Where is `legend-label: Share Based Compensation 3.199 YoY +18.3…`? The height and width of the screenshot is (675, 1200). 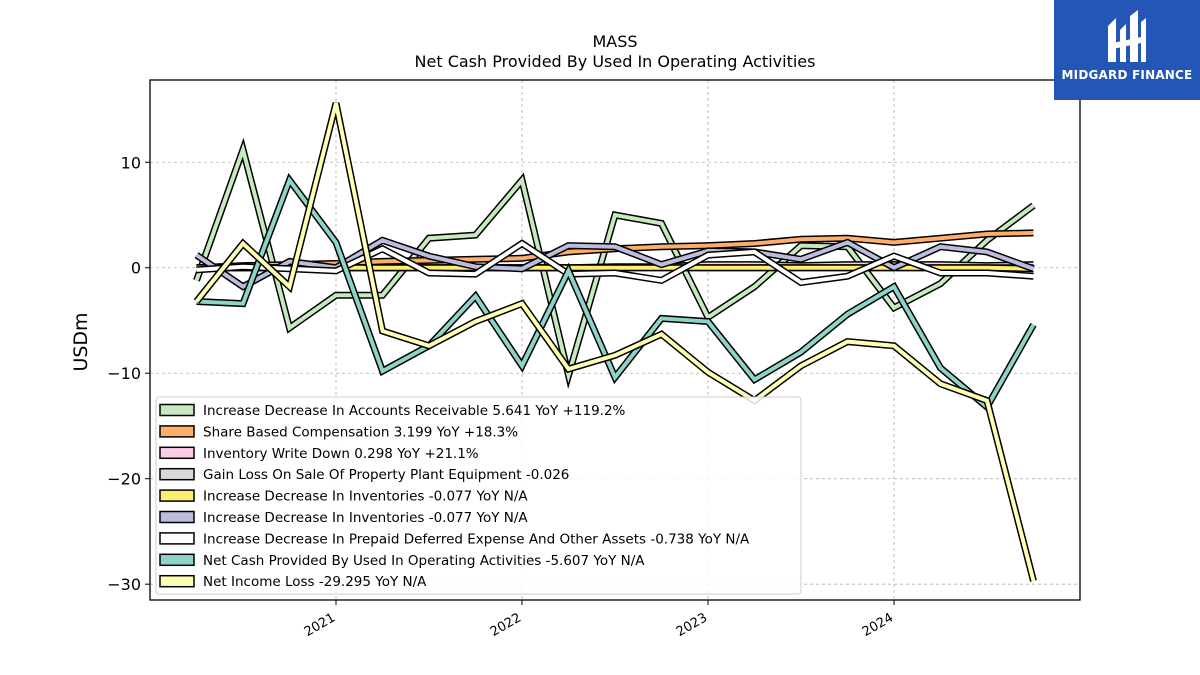
legend-label: Share Based Compensation 3.199 YoY +18.3… is located at coordinates (360, 432).